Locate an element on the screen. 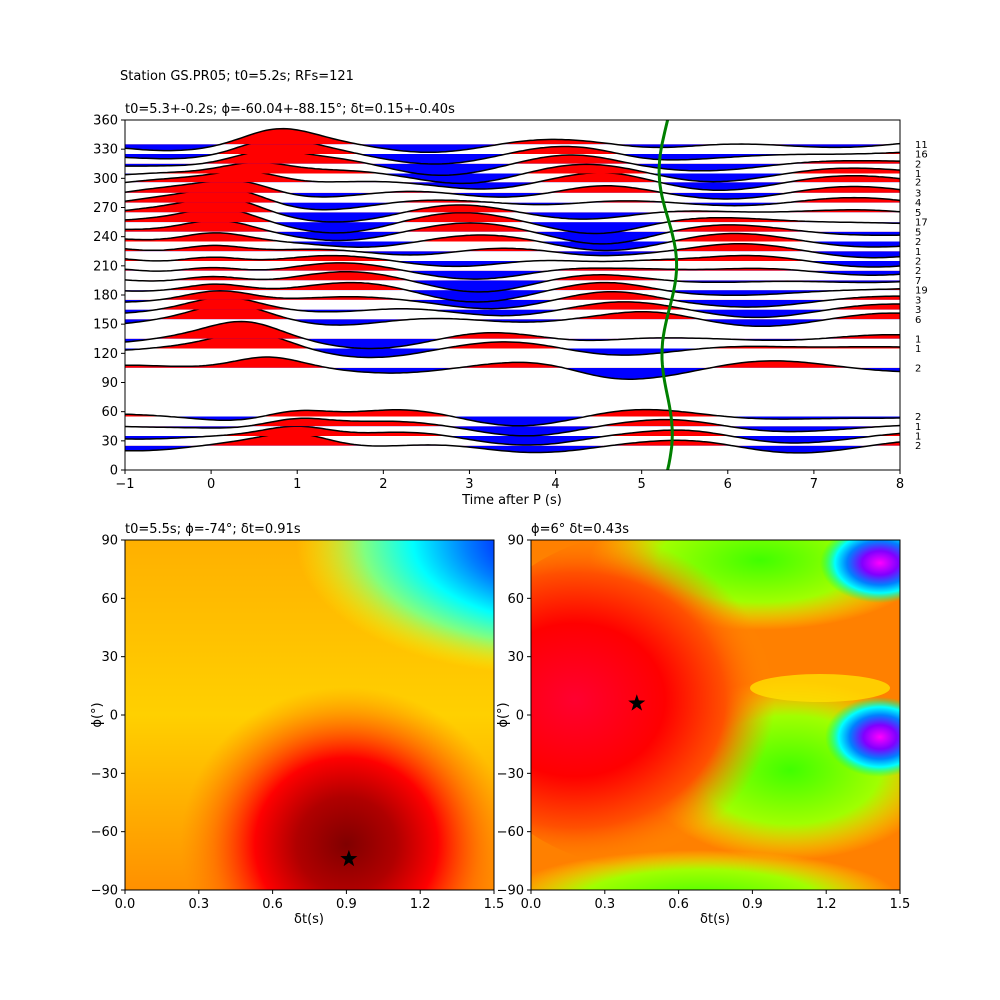 This screenshot has height=1000, width=1000. rf-ytick-label: 90 is located at coordinates (109, 383).